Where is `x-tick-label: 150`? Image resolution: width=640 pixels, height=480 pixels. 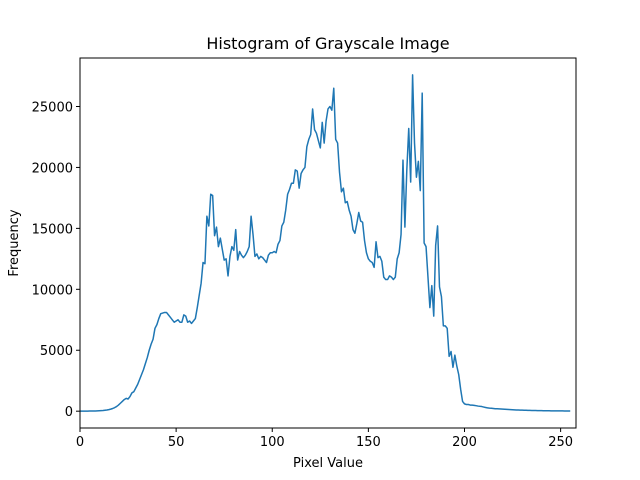
x-tick-label: 150 is located at coordinates (368, 442).